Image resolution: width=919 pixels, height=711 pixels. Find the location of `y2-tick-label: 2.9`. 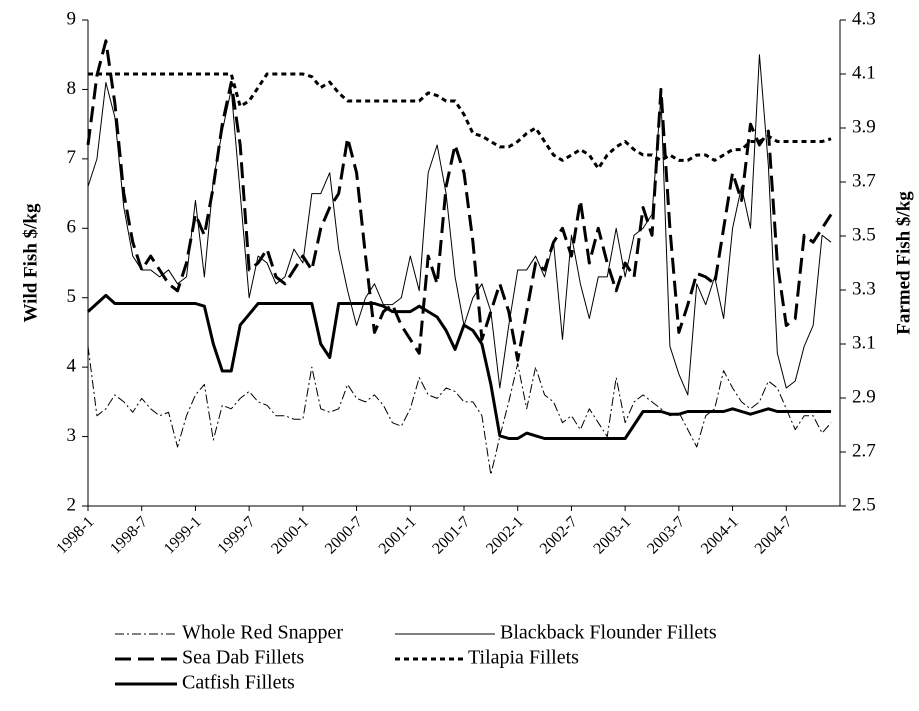

y2-tick-label: 2.9 is located at coordinates (864, 396).